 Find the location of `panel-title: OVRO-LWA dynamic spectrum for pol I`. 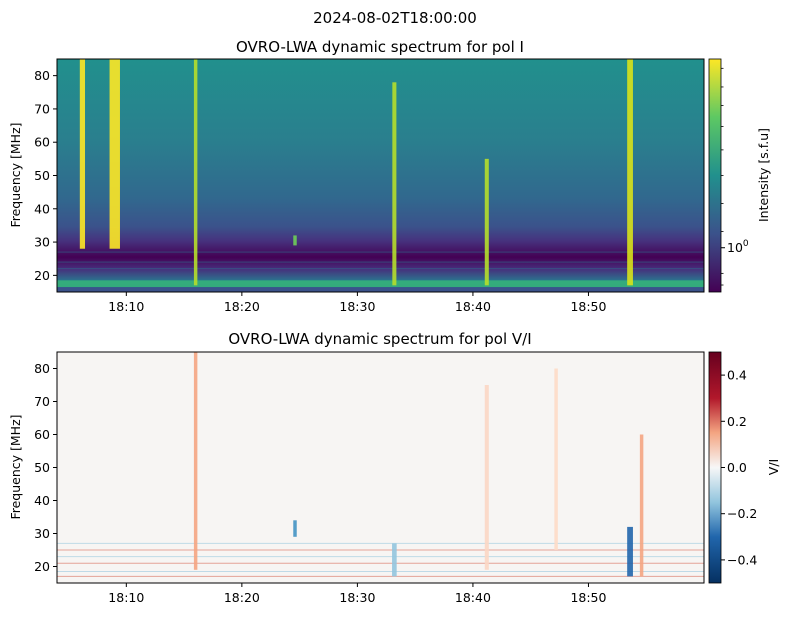

panel-title: OVRO-LWA dynamic spectrum for pol I is located at coordinates (380, 47).